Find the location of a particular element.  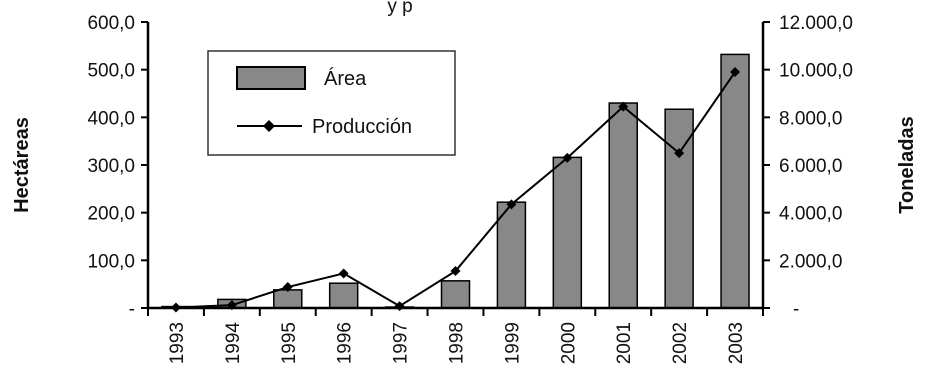

left-tick-label: 400,0 is located at coordinates (111, 118).